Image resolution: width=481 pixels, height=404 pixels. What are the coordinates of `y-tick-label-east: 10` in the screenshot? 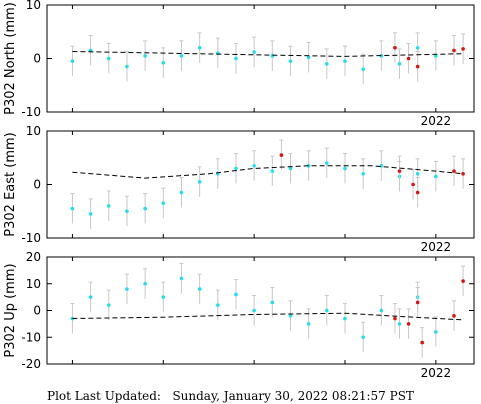 It's located at (33, 131).